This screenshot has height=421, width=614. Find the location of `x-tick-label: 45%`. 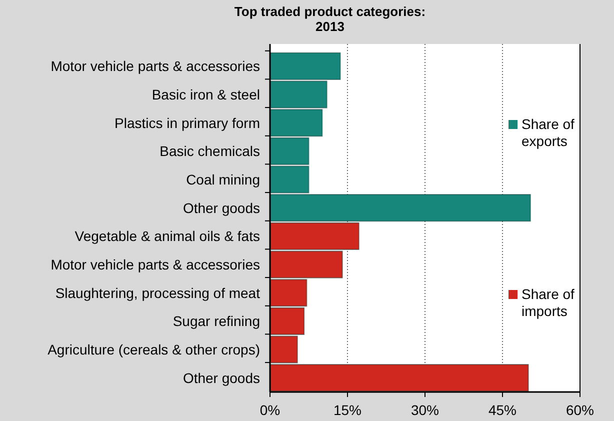

x-tick-label: 45% is located at coordinates (502, 410).